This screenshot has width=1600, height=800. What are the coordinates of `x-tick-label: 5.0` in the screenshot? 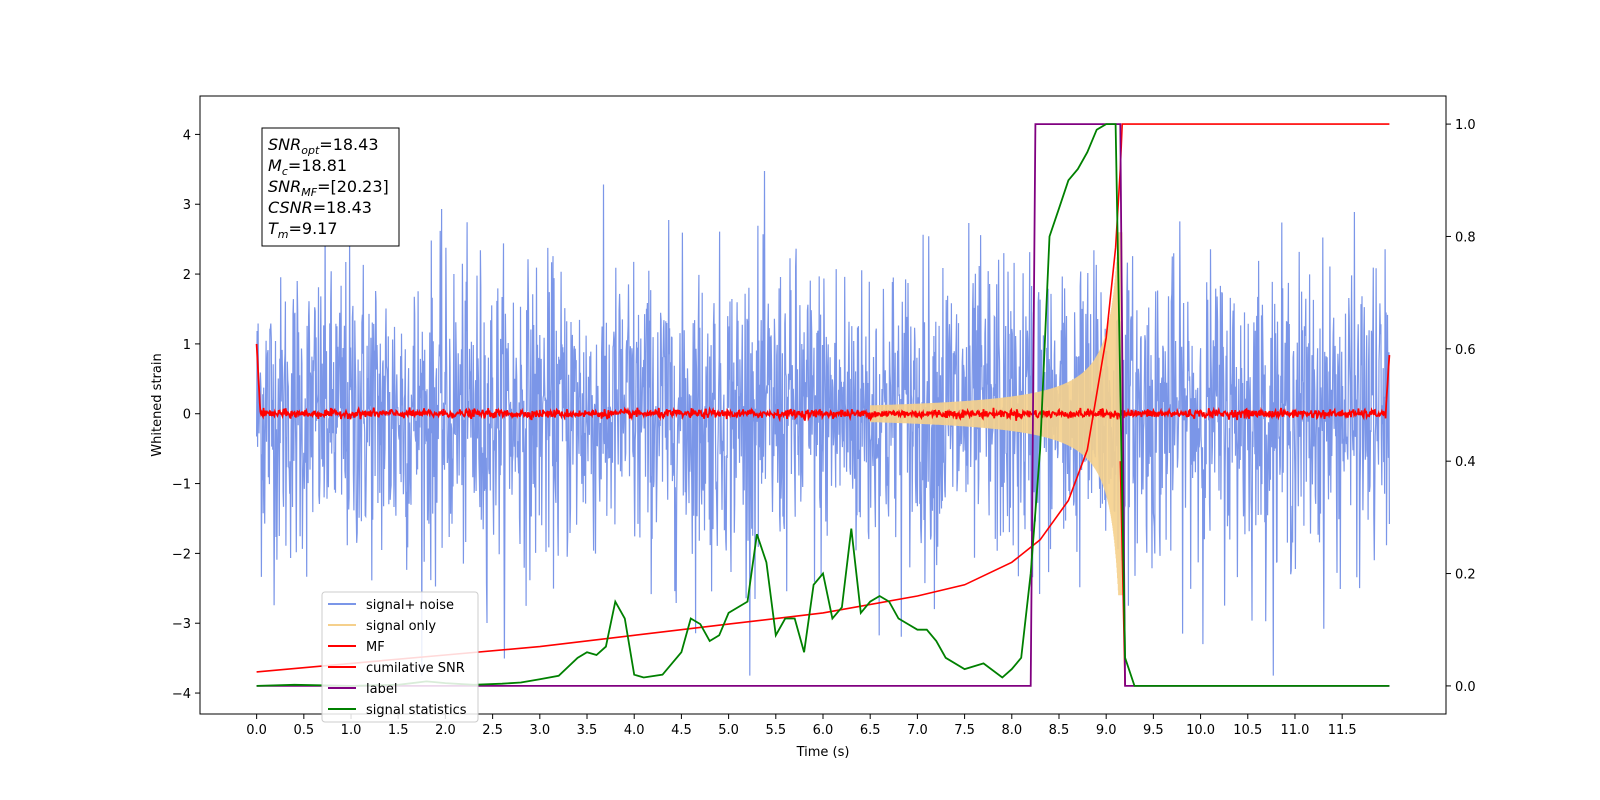 It's located at (728, 730).